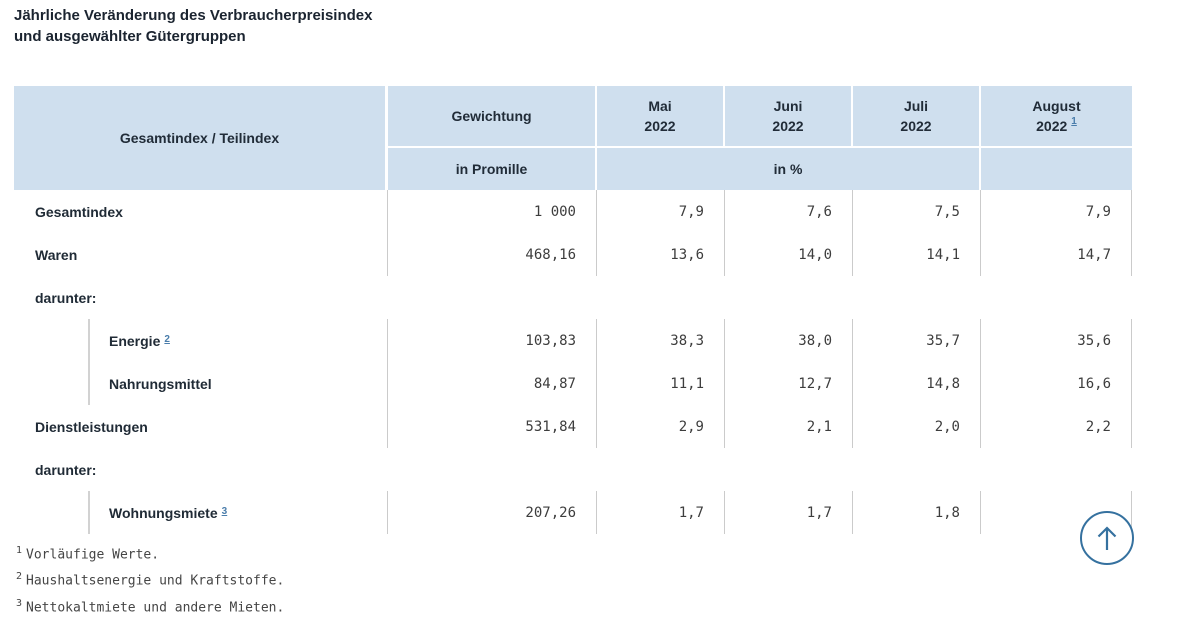 The height and width of the screenshot is (619, 1185). I want to click on scroll-to-top-button, so click(1107, 538).